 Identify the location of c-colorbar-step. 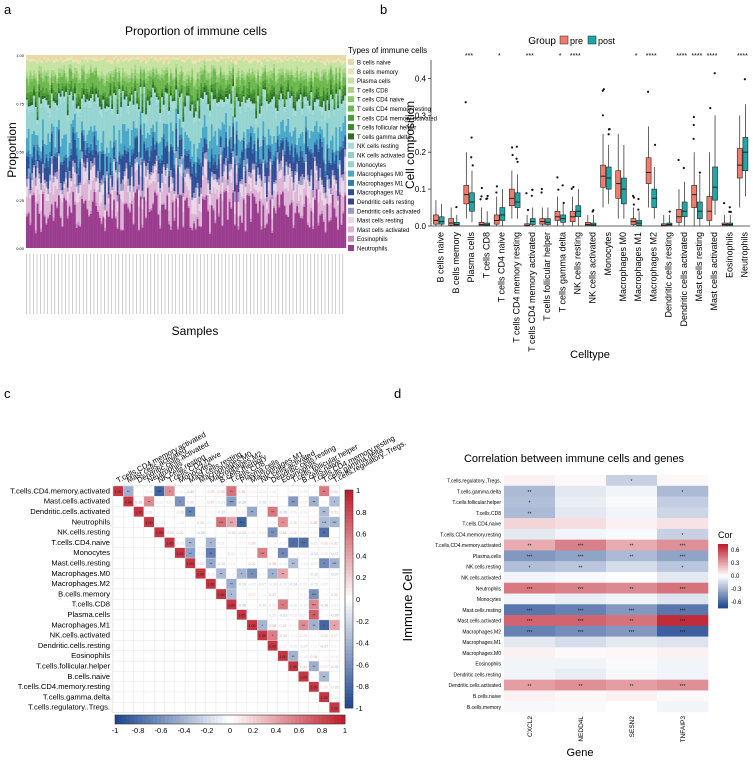
(163, 719).